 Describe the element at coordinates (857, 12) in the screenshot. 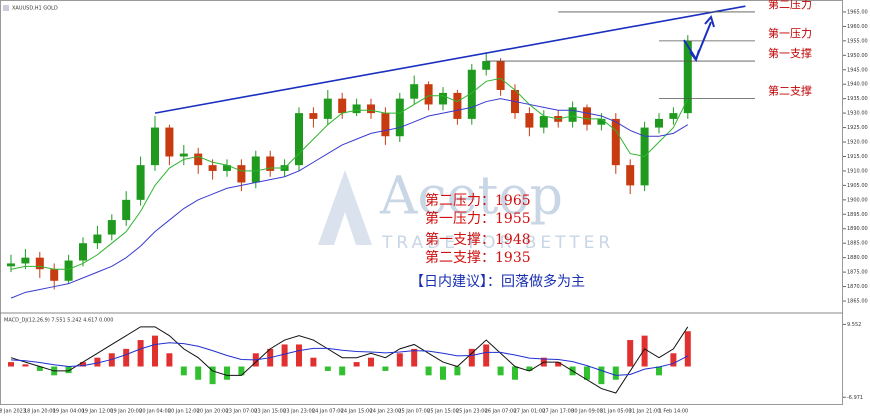

I see `y-tick-label: 1965.00` at that location.